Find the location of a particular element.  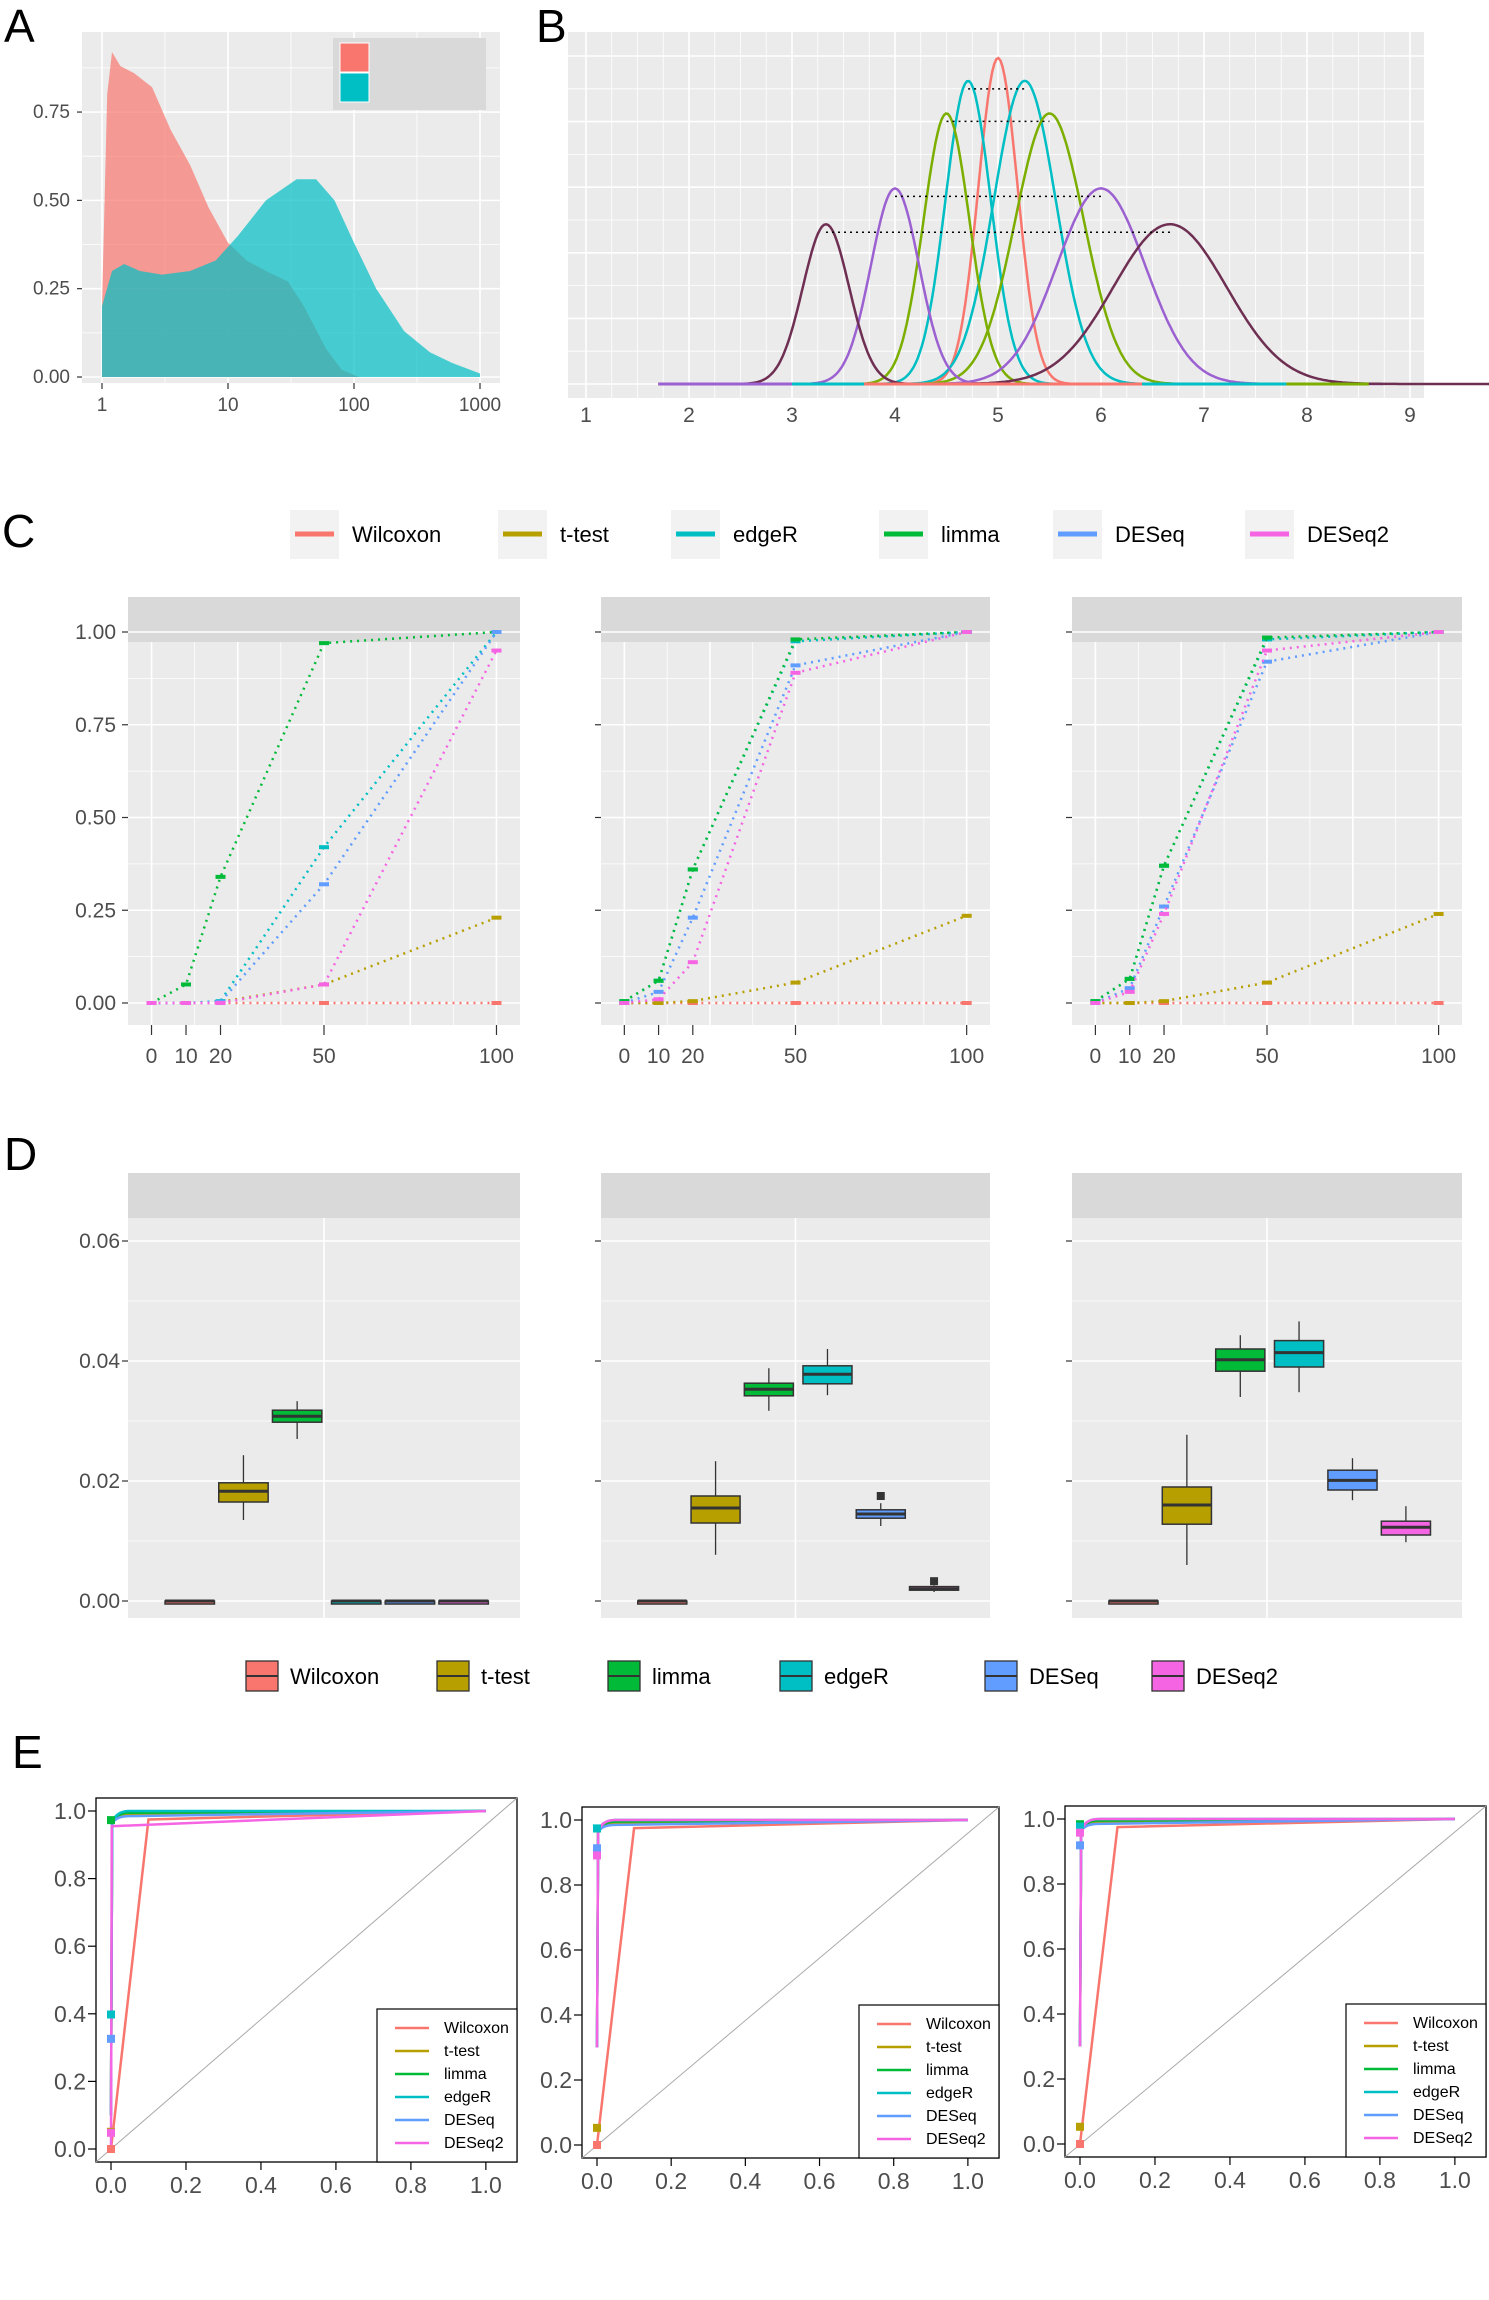

legend-label: edgeR is located at coordinates (1436, 2092).